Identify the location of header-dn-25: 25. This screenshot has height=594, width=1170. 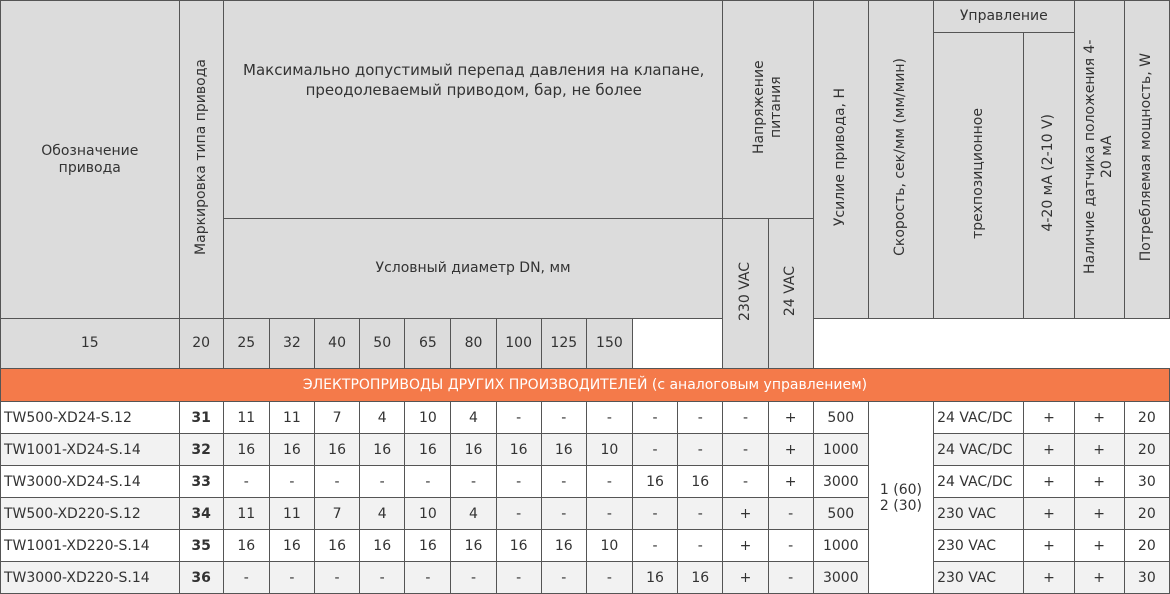
(246, 343).